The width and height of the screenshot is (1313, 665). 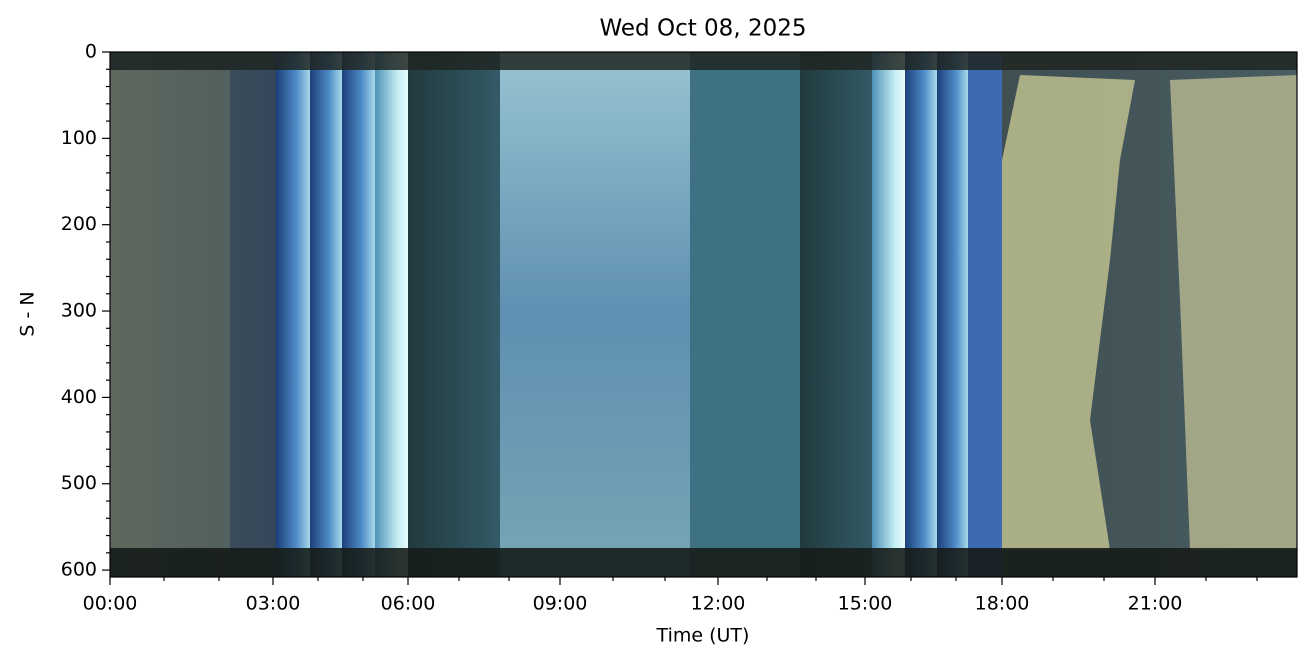 I want to click on y-tick-label: 500, so click(x=79, y=483).